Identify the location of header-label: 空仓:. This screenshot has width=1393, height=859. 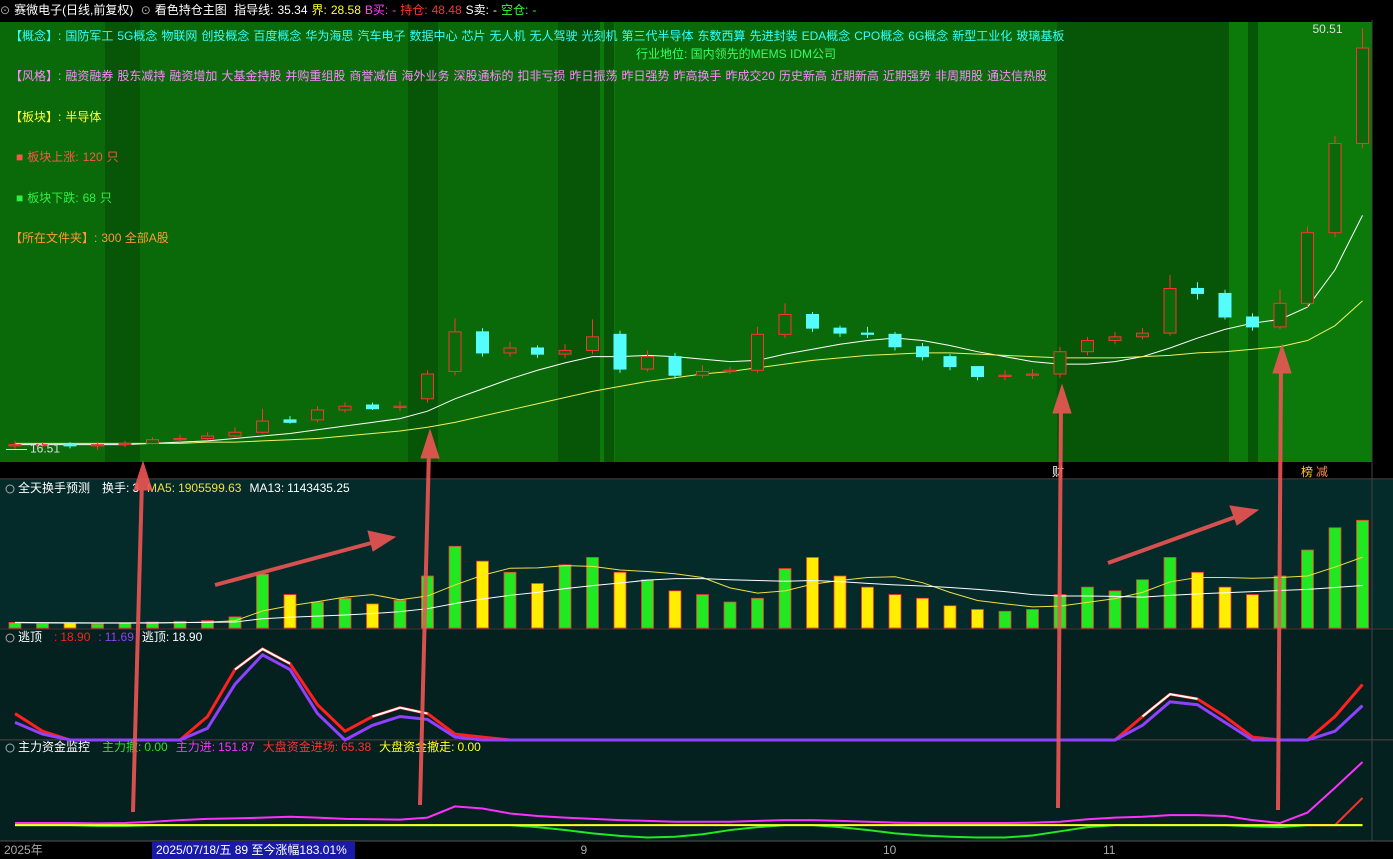
(514, 10).